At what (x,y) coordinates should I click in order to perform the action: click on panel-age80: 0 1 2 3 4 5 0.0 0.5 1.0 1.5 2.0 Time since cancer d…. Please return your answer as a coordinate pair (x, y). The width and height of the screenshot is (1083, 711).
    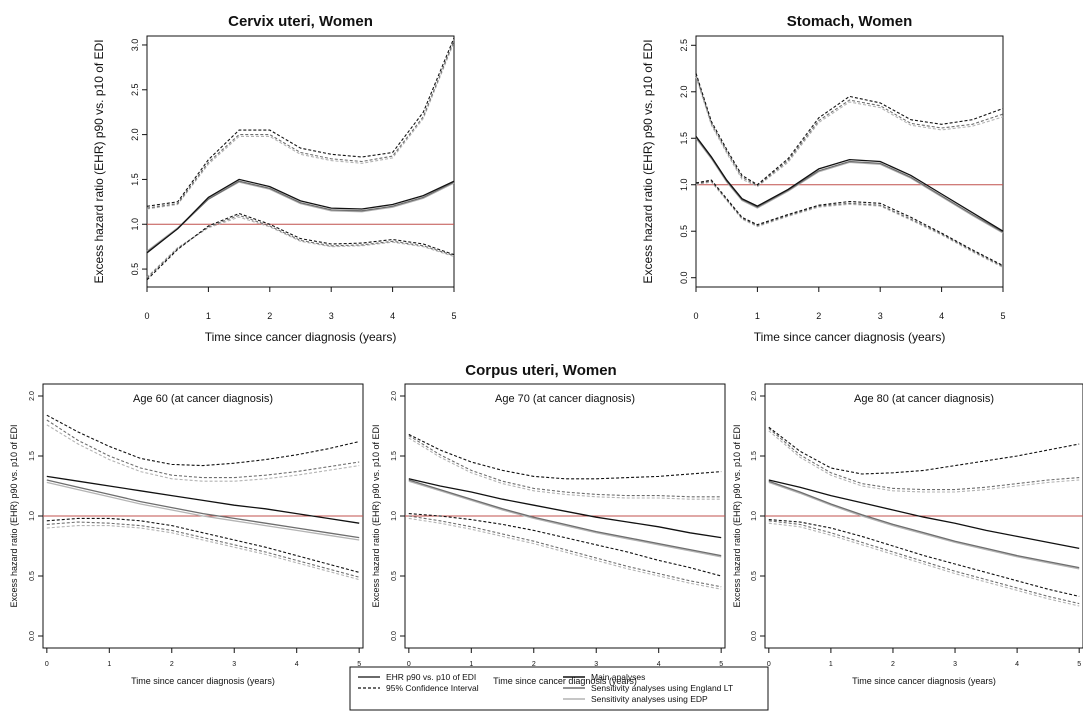
    Looking at the image, I should click on (907, 534).